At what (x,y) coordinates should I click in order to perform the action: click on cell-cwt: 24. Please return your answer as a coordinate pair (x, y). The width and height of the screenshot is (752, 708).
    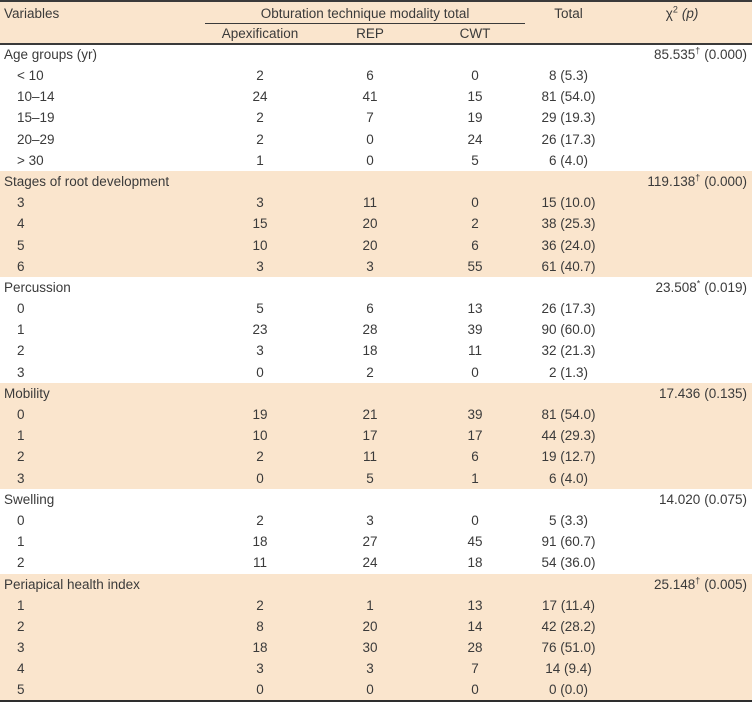
    Looking at the image, I should click on (475, 139).